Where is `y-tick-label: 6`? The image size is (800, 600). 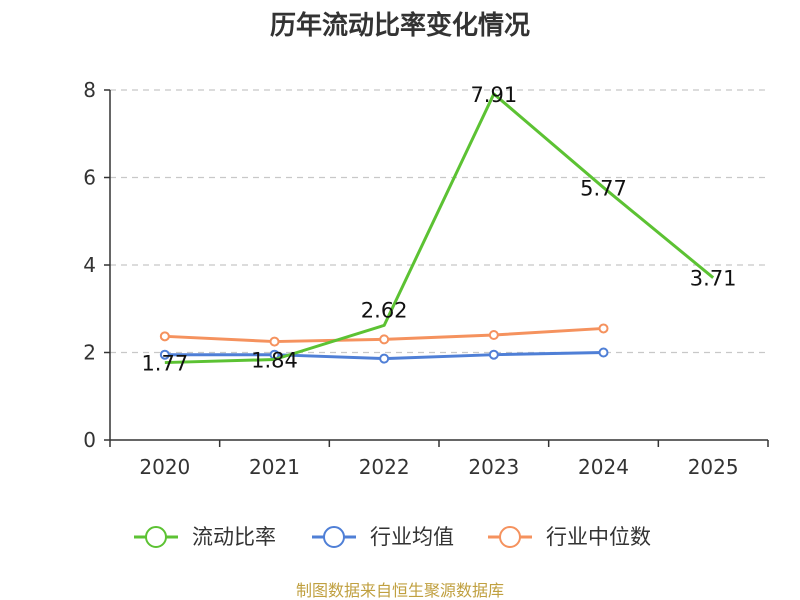
y-tick-label: 6 is located at coordinates (89, 178).